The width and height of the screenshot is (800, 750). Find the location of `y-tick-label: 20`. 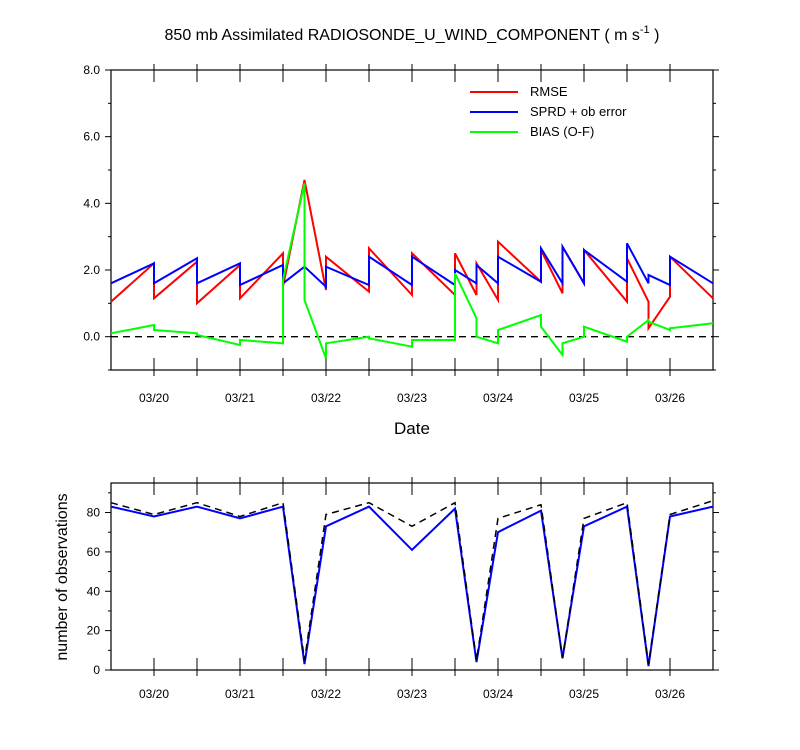

y-tick-label: 20 is located at coordinates (94, 631).